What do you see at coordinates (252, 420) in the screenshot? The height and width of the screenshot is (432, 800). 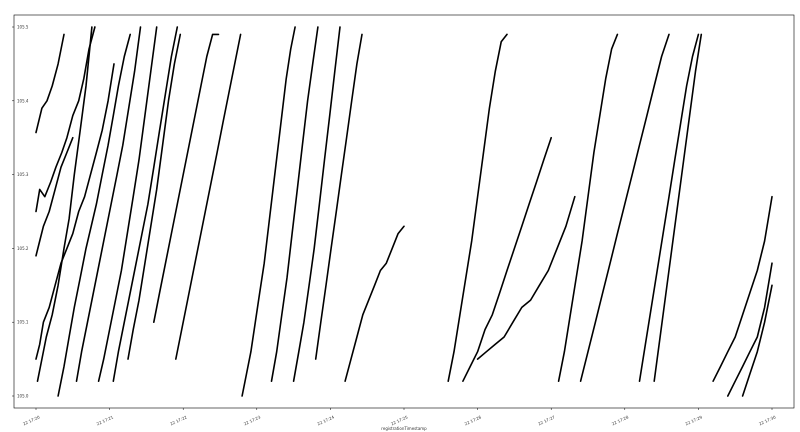 I see `x-tick-label-4: 22 17:23` at bounding box center [252, 420].